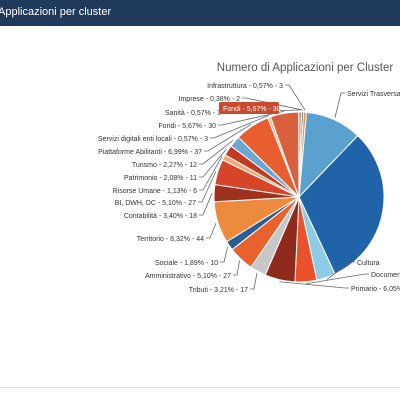 The width and height of the screenshot is (400, 400). What do you see at coordinates (245, 86) in the screenshot?
I see `slice-label: Infrastruttura - 0,57% - 3` at bounding box center [245, 86].